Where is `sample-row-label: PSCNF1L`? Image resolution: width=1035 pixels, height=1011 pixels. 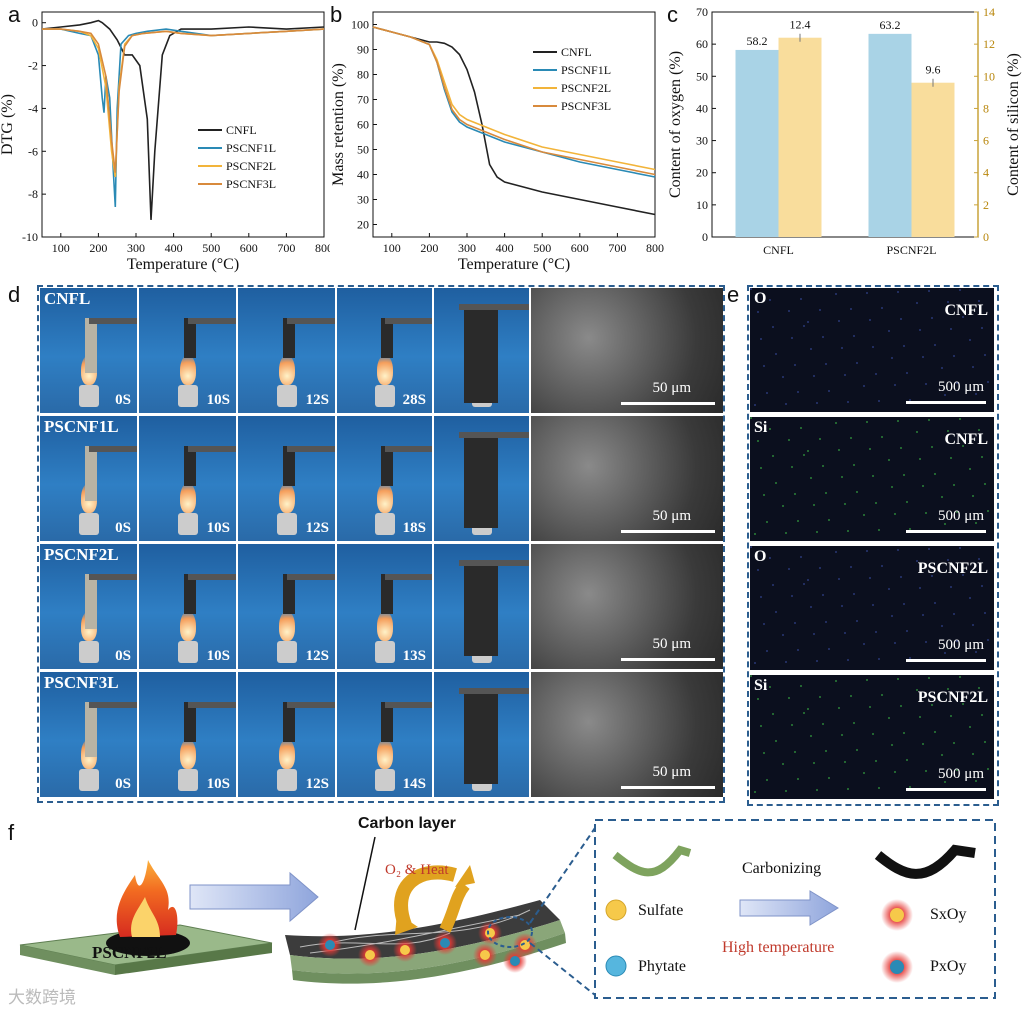 sample-row-label: PSCNF1L is located at coordinates (81, 426).